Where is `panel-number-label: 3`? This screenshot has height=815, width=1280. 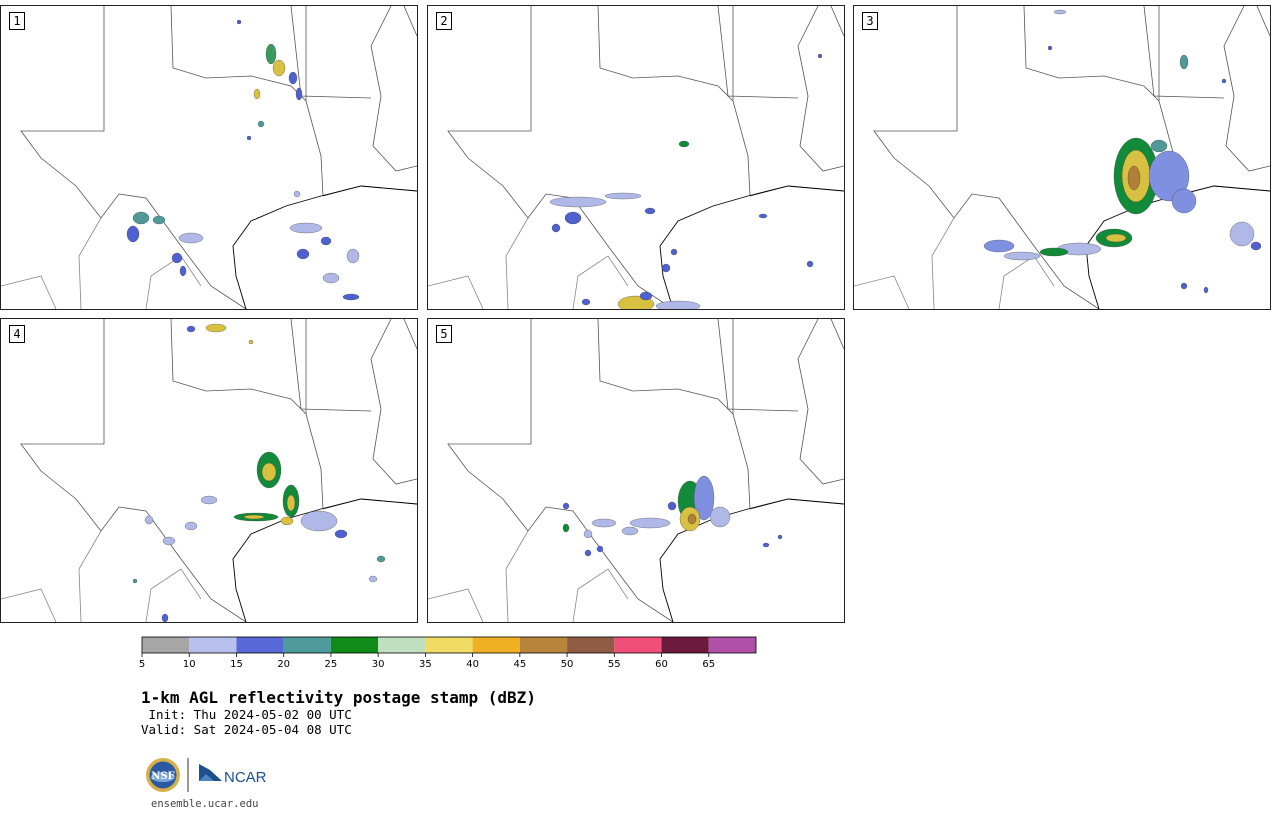
panel-number-label: 3 is located at coordinates (870, 21).